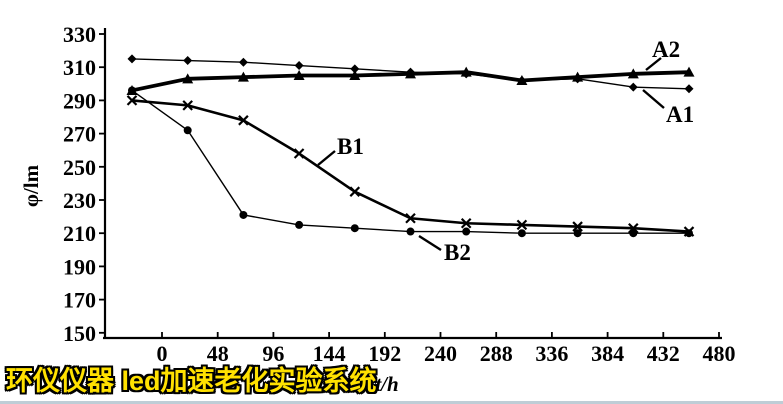 This screenshot has width=783, height=404. What do you see at coordinates (218, 353) in the screenshot?
I see `x-tick-label: 48` at bounding box center [218, 353].